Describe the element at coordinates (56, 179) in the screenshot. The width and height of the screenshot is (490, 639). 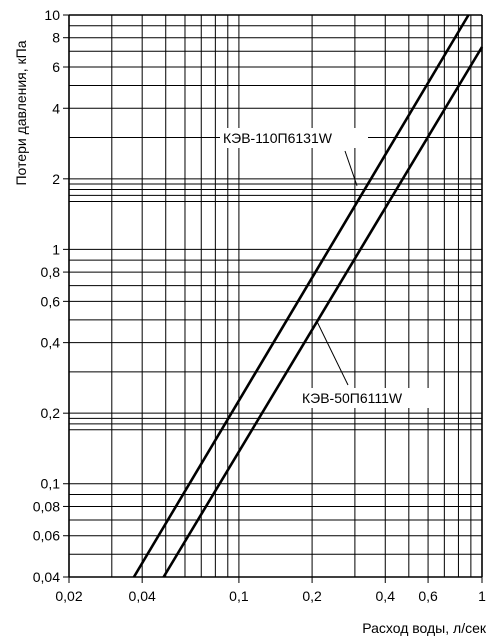
I see `y-tick-label: 2` at that location.